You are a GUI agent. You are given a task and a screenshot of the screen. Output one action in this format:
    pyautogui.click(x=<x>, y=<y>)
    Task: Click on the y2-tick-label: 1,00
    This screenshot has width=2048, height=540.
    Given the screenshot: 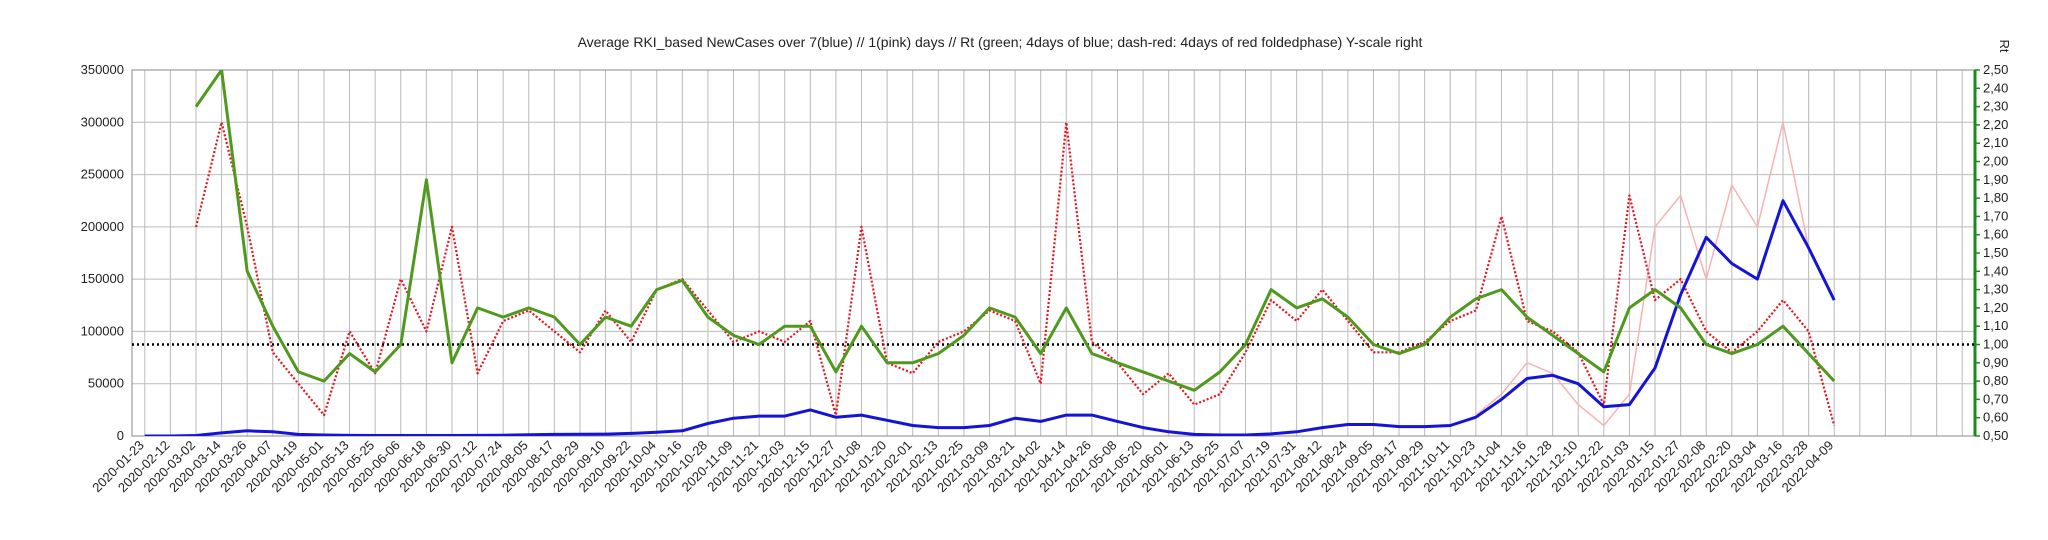 What is the action you would take?
    pyautogui.click(x=1995, y=344)
    